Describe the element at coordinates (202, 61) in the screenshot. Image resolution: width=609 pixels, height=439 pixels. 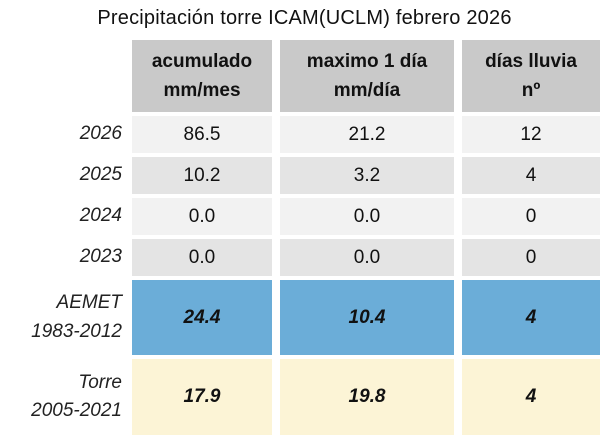
I see `column-label: acumulado` at that location.